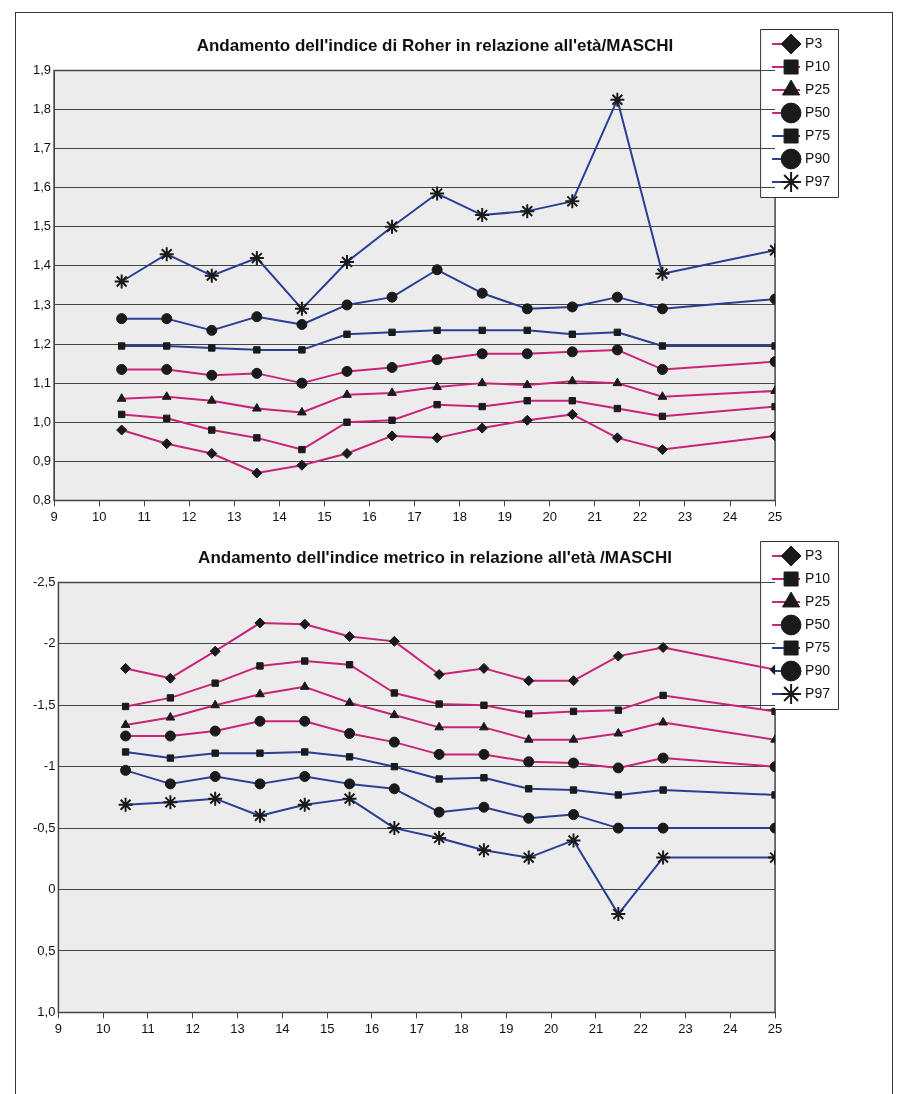 Image resolution: width=908 pixels, height=1094 pixels. What do you see at coordinates (42, 382) in the screenshot?
I see `y-tick-label: 1,1` at bounding box center [42, 382].